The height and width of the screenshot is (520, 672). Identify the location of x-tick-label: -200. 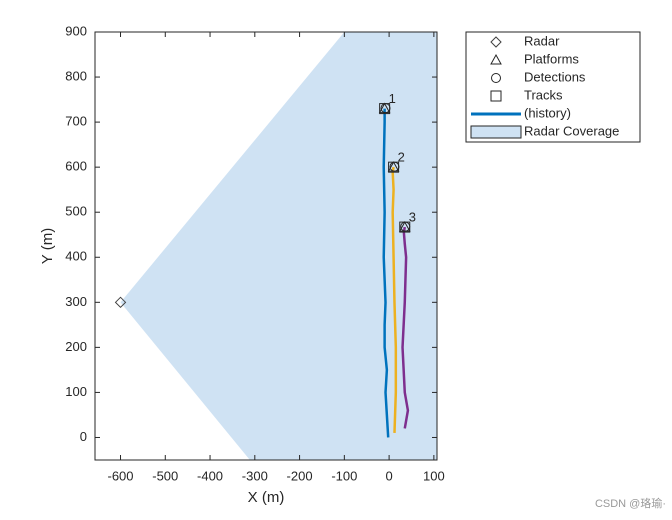
(300, 475).